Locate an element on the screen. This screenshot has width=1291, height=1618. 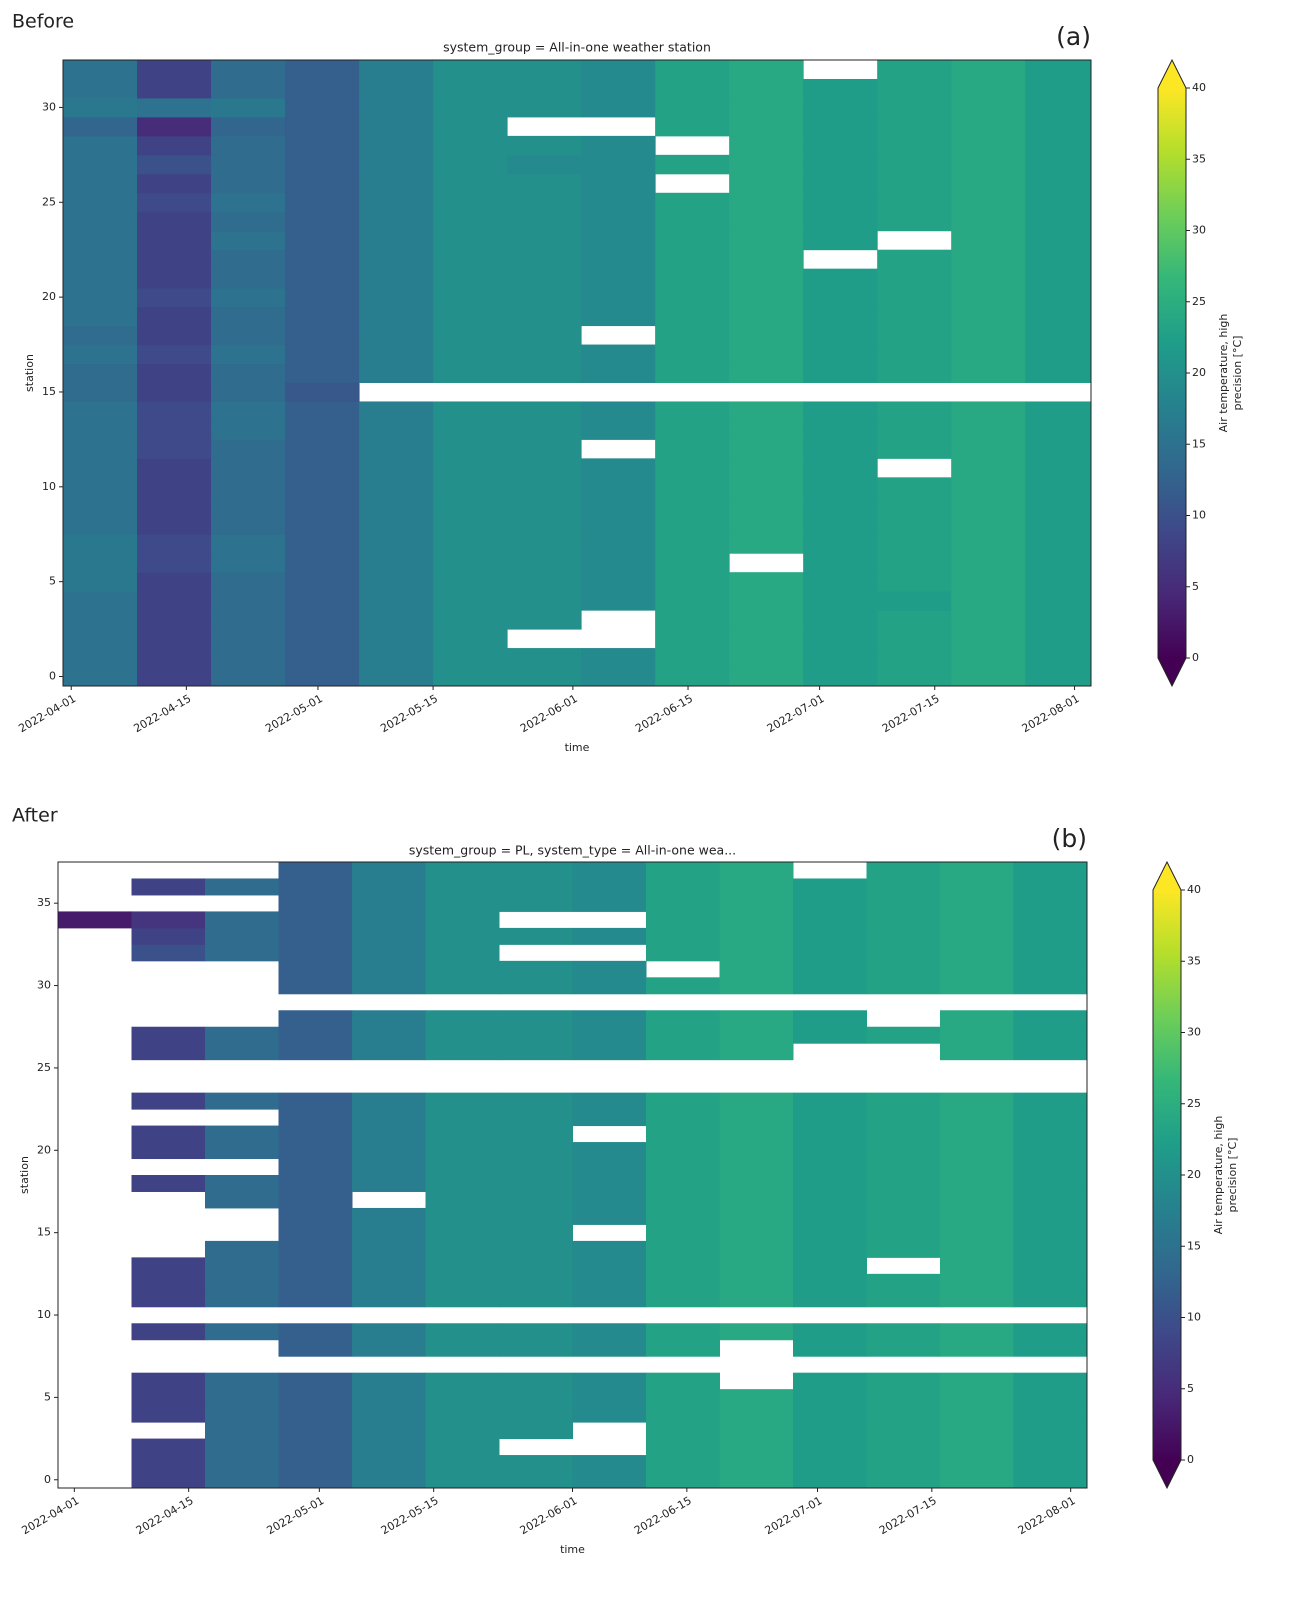
colorbar-label: precision [°C] is located at coordinates (1232, 1175).